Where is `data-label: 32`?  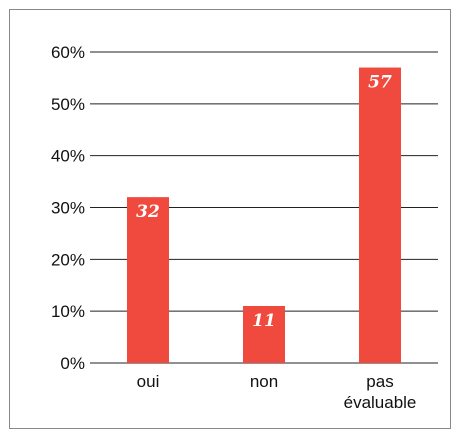 data-label: 32 is located at coordinates (148, 212).